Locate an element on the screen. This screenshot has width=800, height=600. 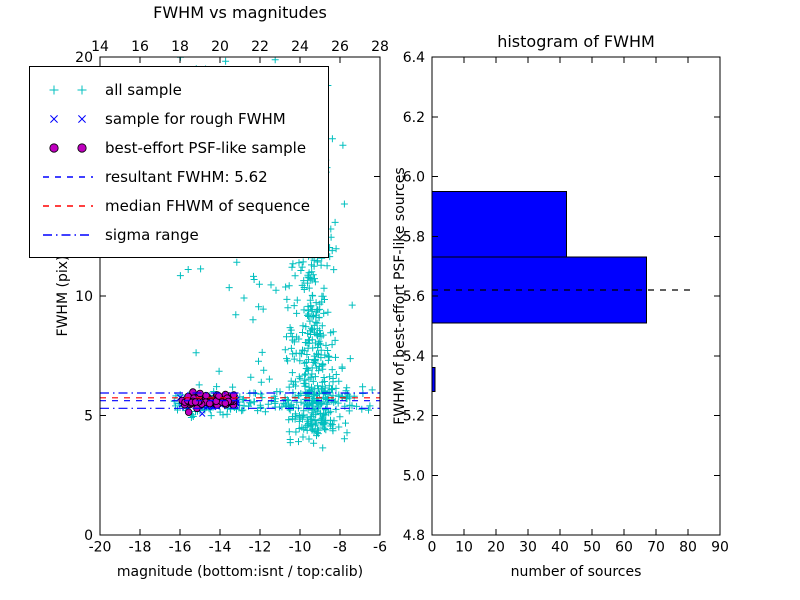
tick-label: 80 is located at coordinates (688, 548).